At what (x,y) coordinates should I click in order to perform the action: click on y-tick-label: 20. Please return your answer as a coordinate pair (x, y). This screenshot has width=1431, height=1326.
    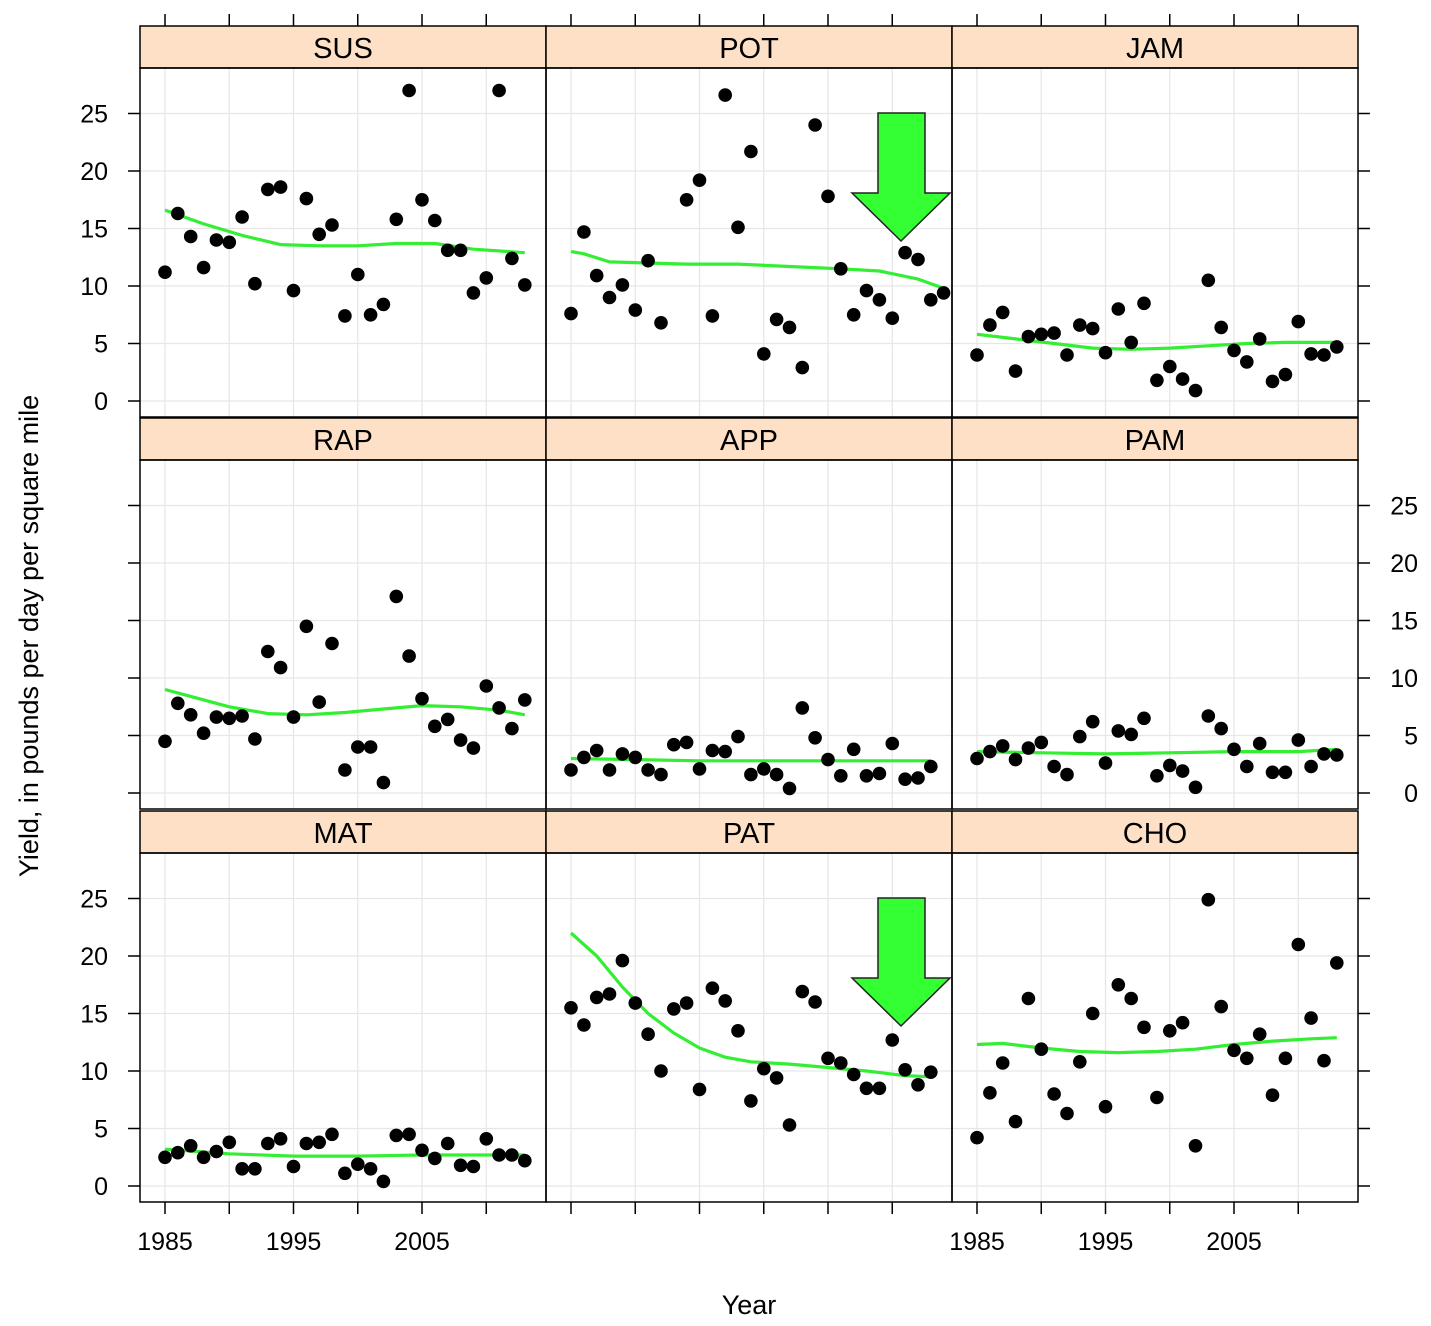
    Looking at the image, I should click on (94, 957).